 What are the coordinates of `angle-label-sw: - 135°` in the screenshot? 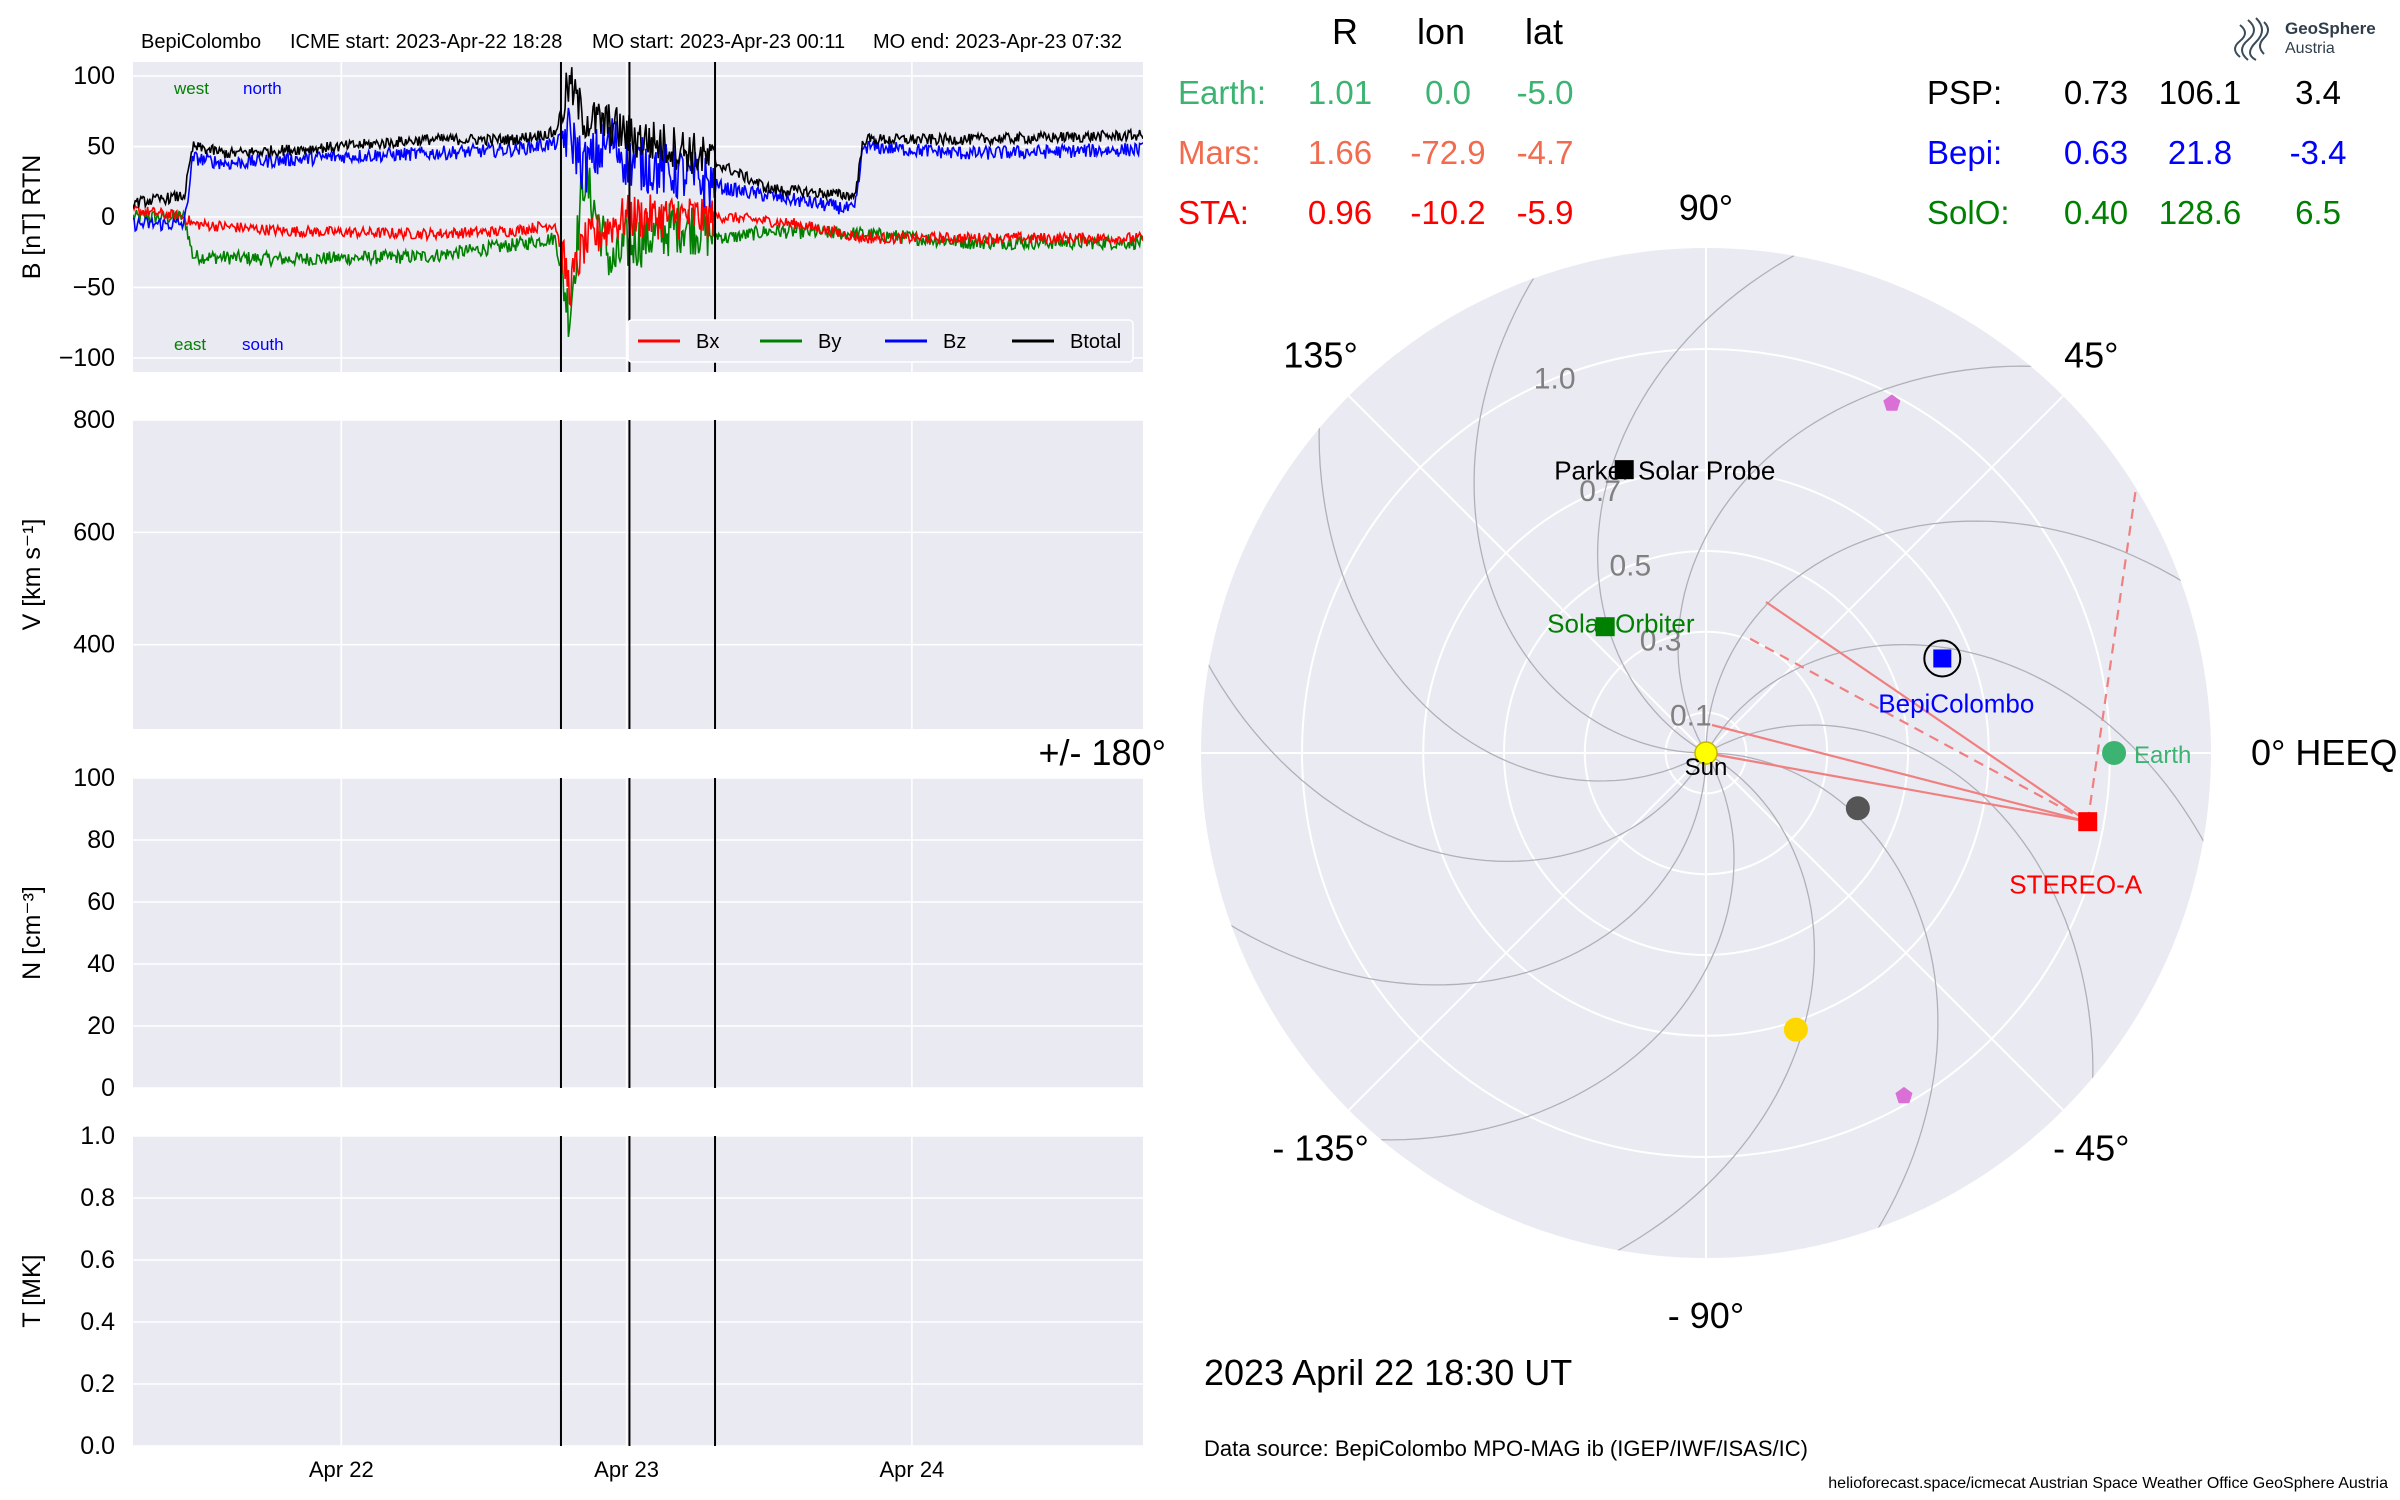 It's located at (1320, 1147).